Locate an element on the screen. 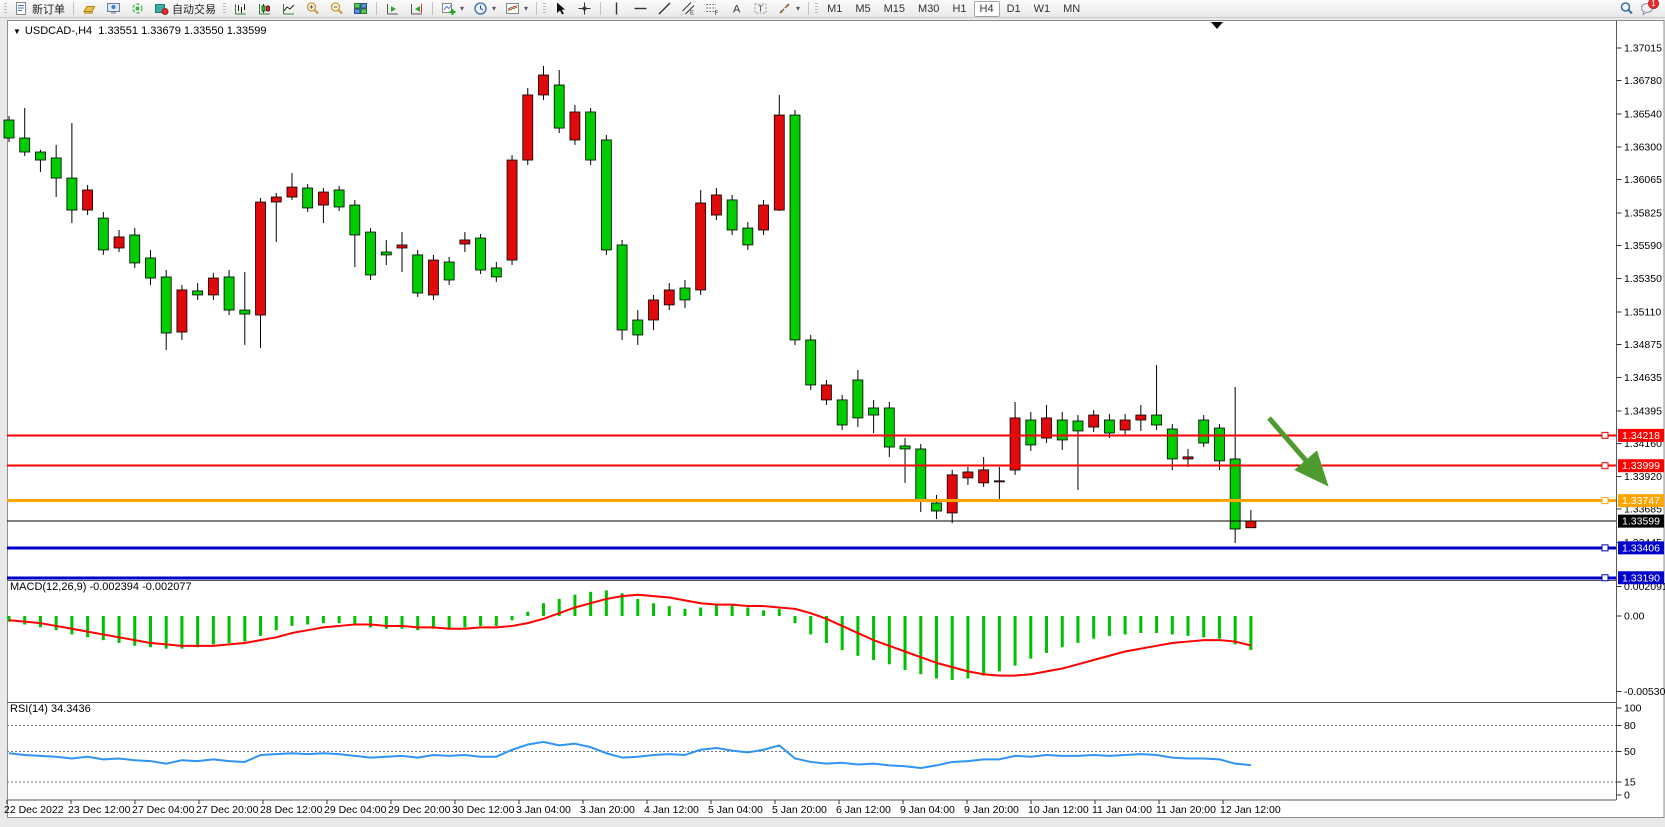 The width and height of the screenshot is (1665, 827). svg-text: 9 Jan 04:00 is located at coordinates (927, 810).